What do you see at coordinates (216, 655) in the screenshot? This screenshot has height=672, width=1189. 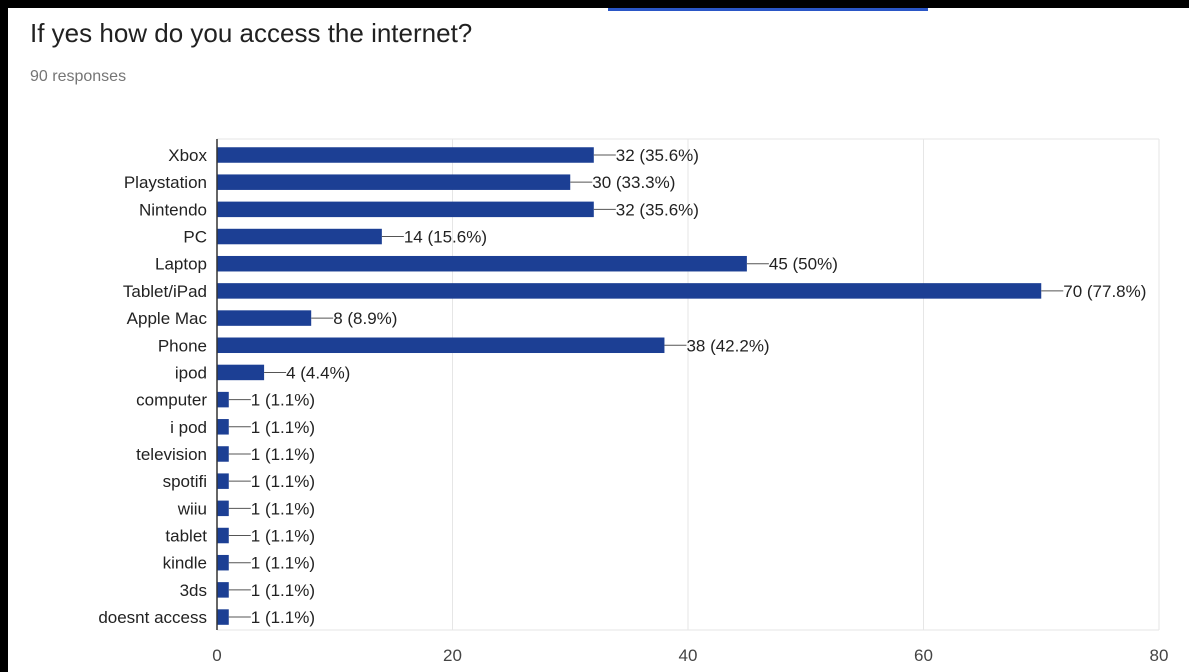 I see `x-tick-label-0: 0` at bounding box center [216, 655].